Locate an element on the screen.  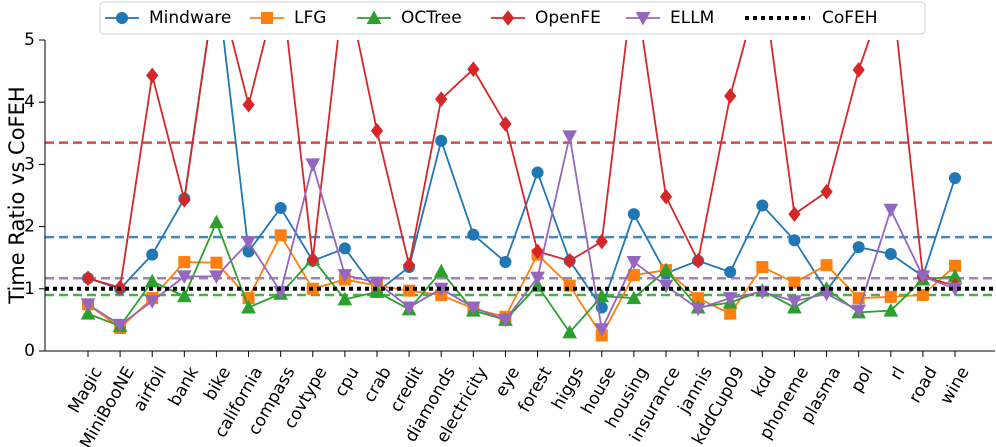
x-tick-label: eye is located at coordinates (507, 382).